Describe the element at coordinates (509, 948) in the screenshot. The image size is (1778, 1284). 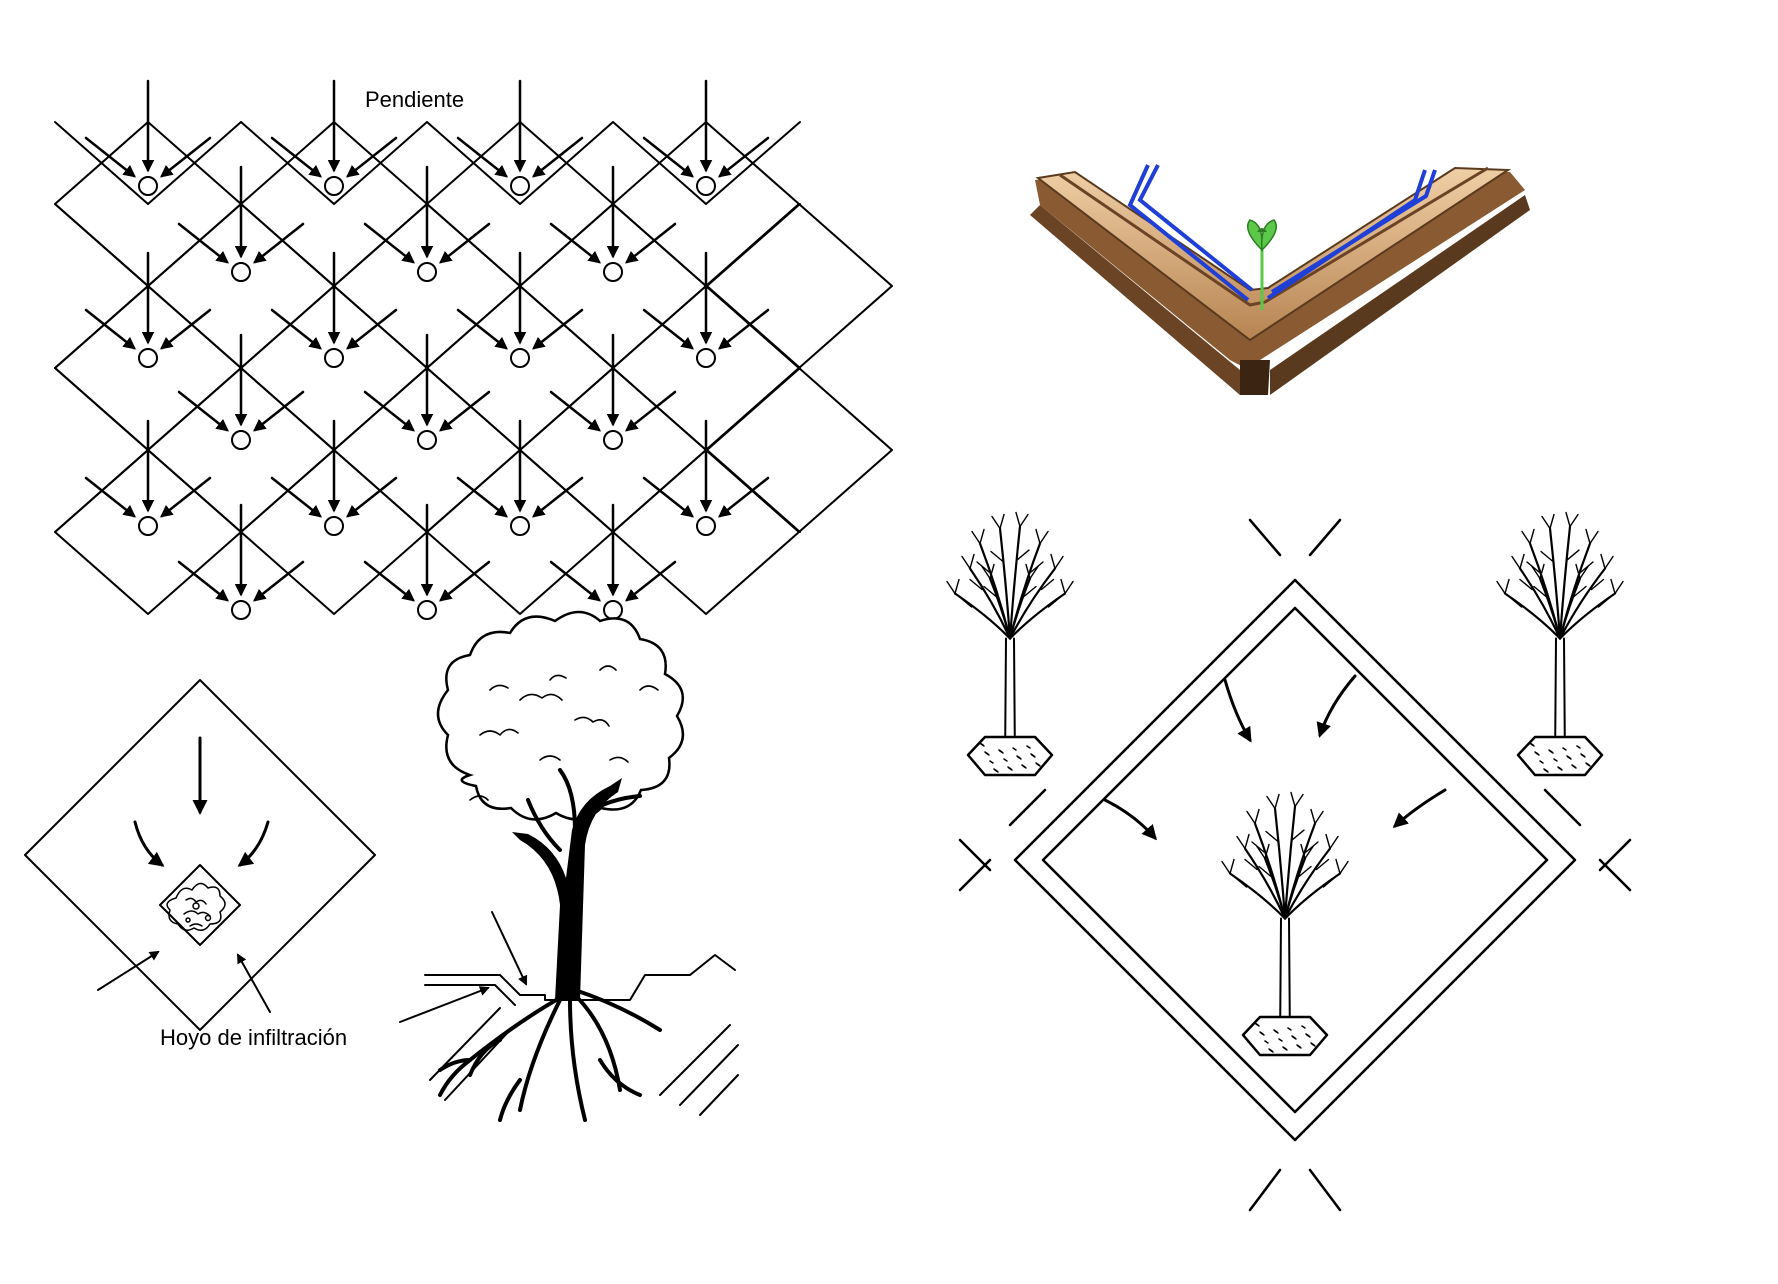
I see `pointer-arrow-terrace` at that location.